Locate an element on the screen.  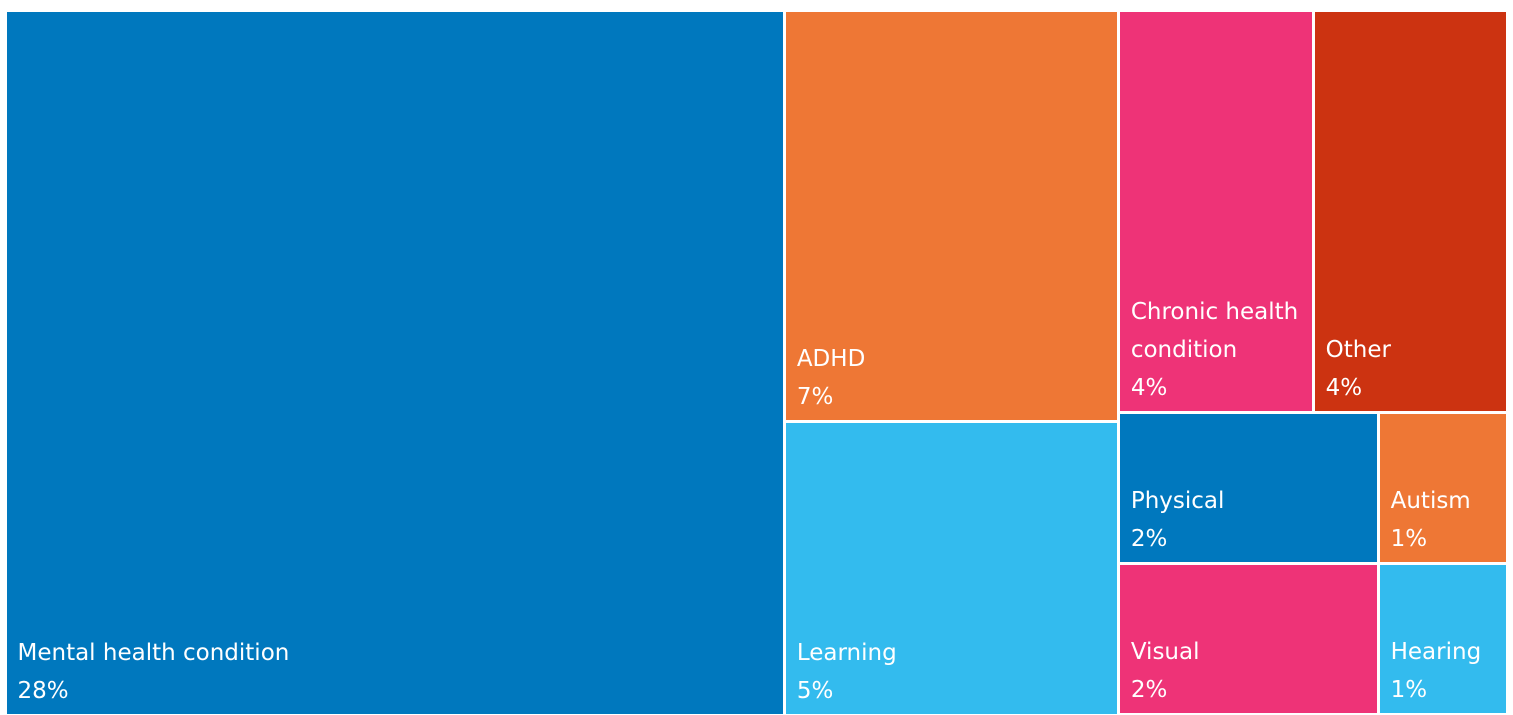
cell-label: Chronic health condition 4% is located at coordinates (1217, 350).